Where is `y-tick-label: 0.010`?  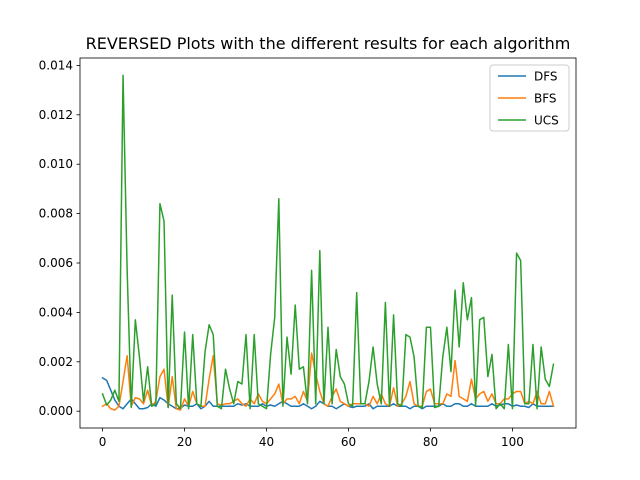
y-tick-label: 0.010 is located at coordinates (56, 164).